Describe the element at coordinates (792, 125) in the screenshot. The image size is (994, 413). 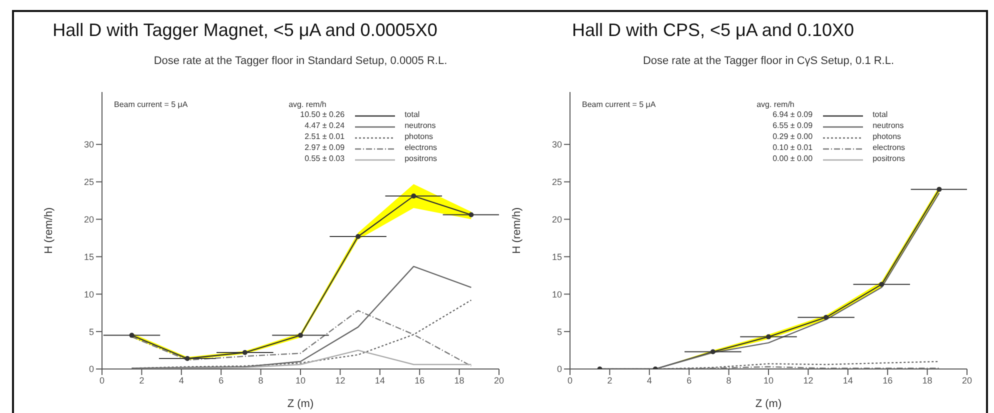
I see `annotation: 6.55 ± 0.09` at that location.